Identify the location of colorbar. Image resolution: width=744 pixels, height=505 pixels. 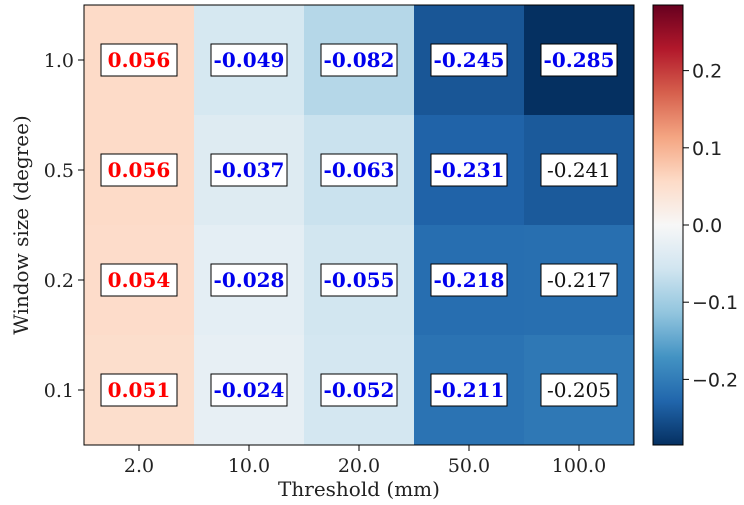
(668, 225).